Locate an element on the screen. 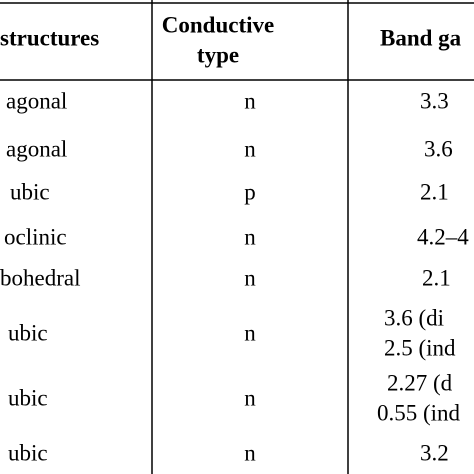 The width and height of the screenshot is (474, 474). table-cell: 3.3 is located at coordinates (434, 100).